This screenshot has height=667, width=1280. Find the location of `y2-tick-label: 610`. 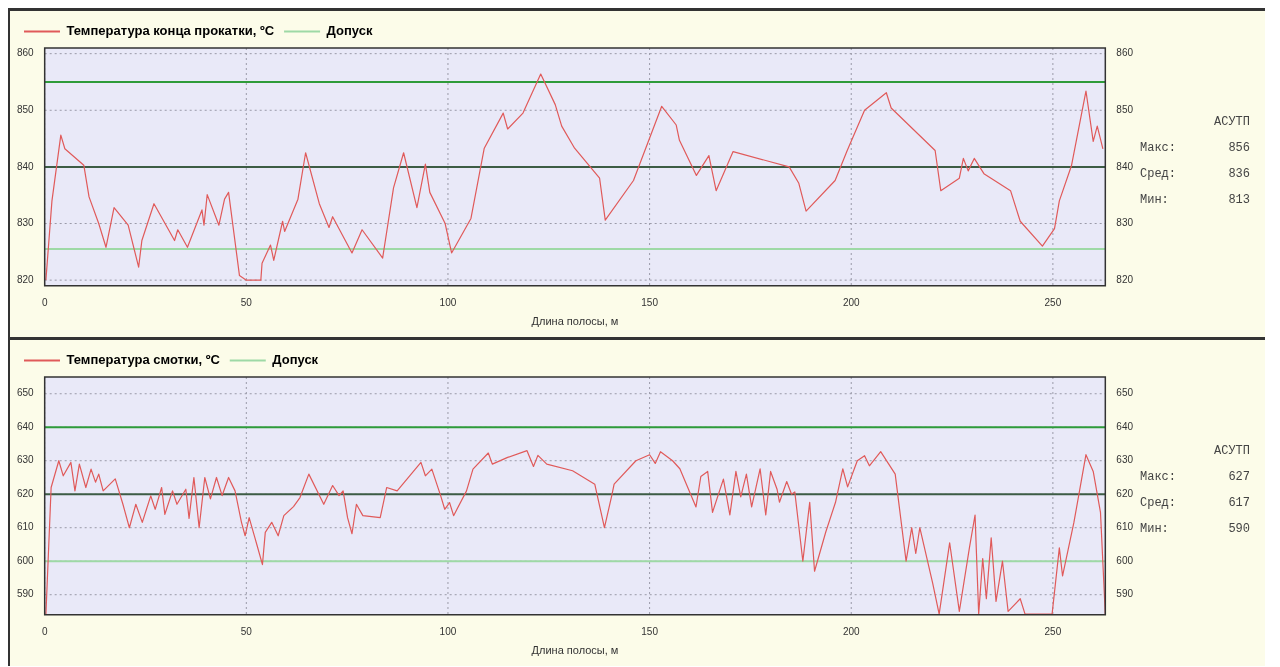

y2-tick-label: 610 is located at coordinates (1125, 527).